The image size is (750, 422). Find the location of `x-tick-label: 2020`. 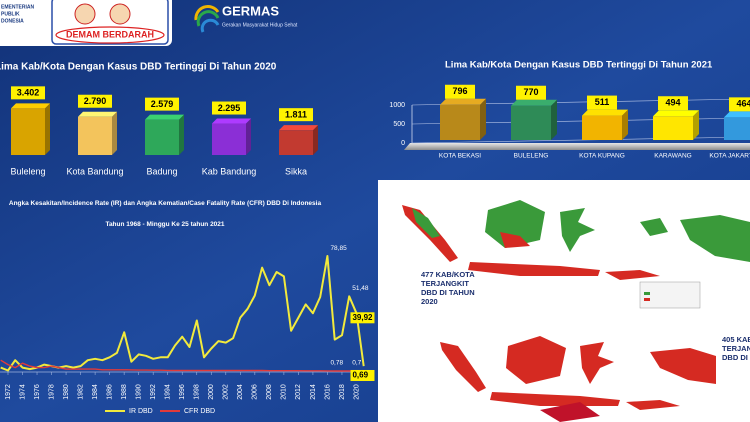

x-tick-label: 2020 is located at coordinates (356, 392).